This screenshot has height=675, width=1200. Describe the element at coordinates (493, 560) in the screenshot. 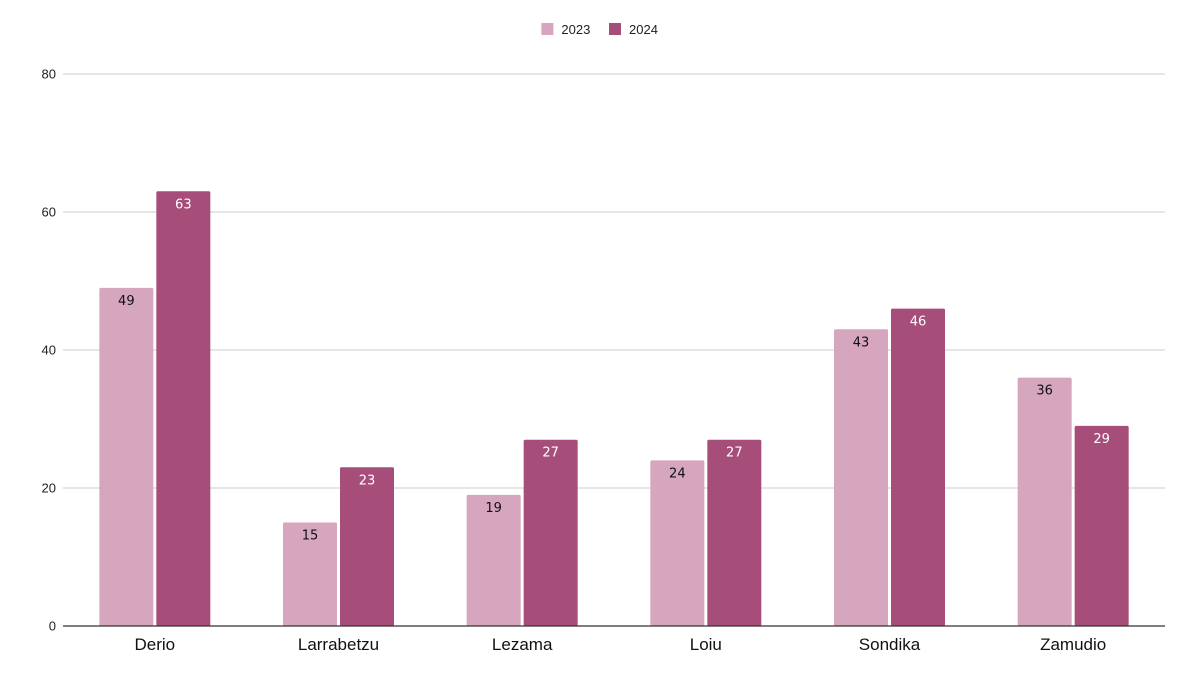

I see `bar-2023-lezama` at that location.